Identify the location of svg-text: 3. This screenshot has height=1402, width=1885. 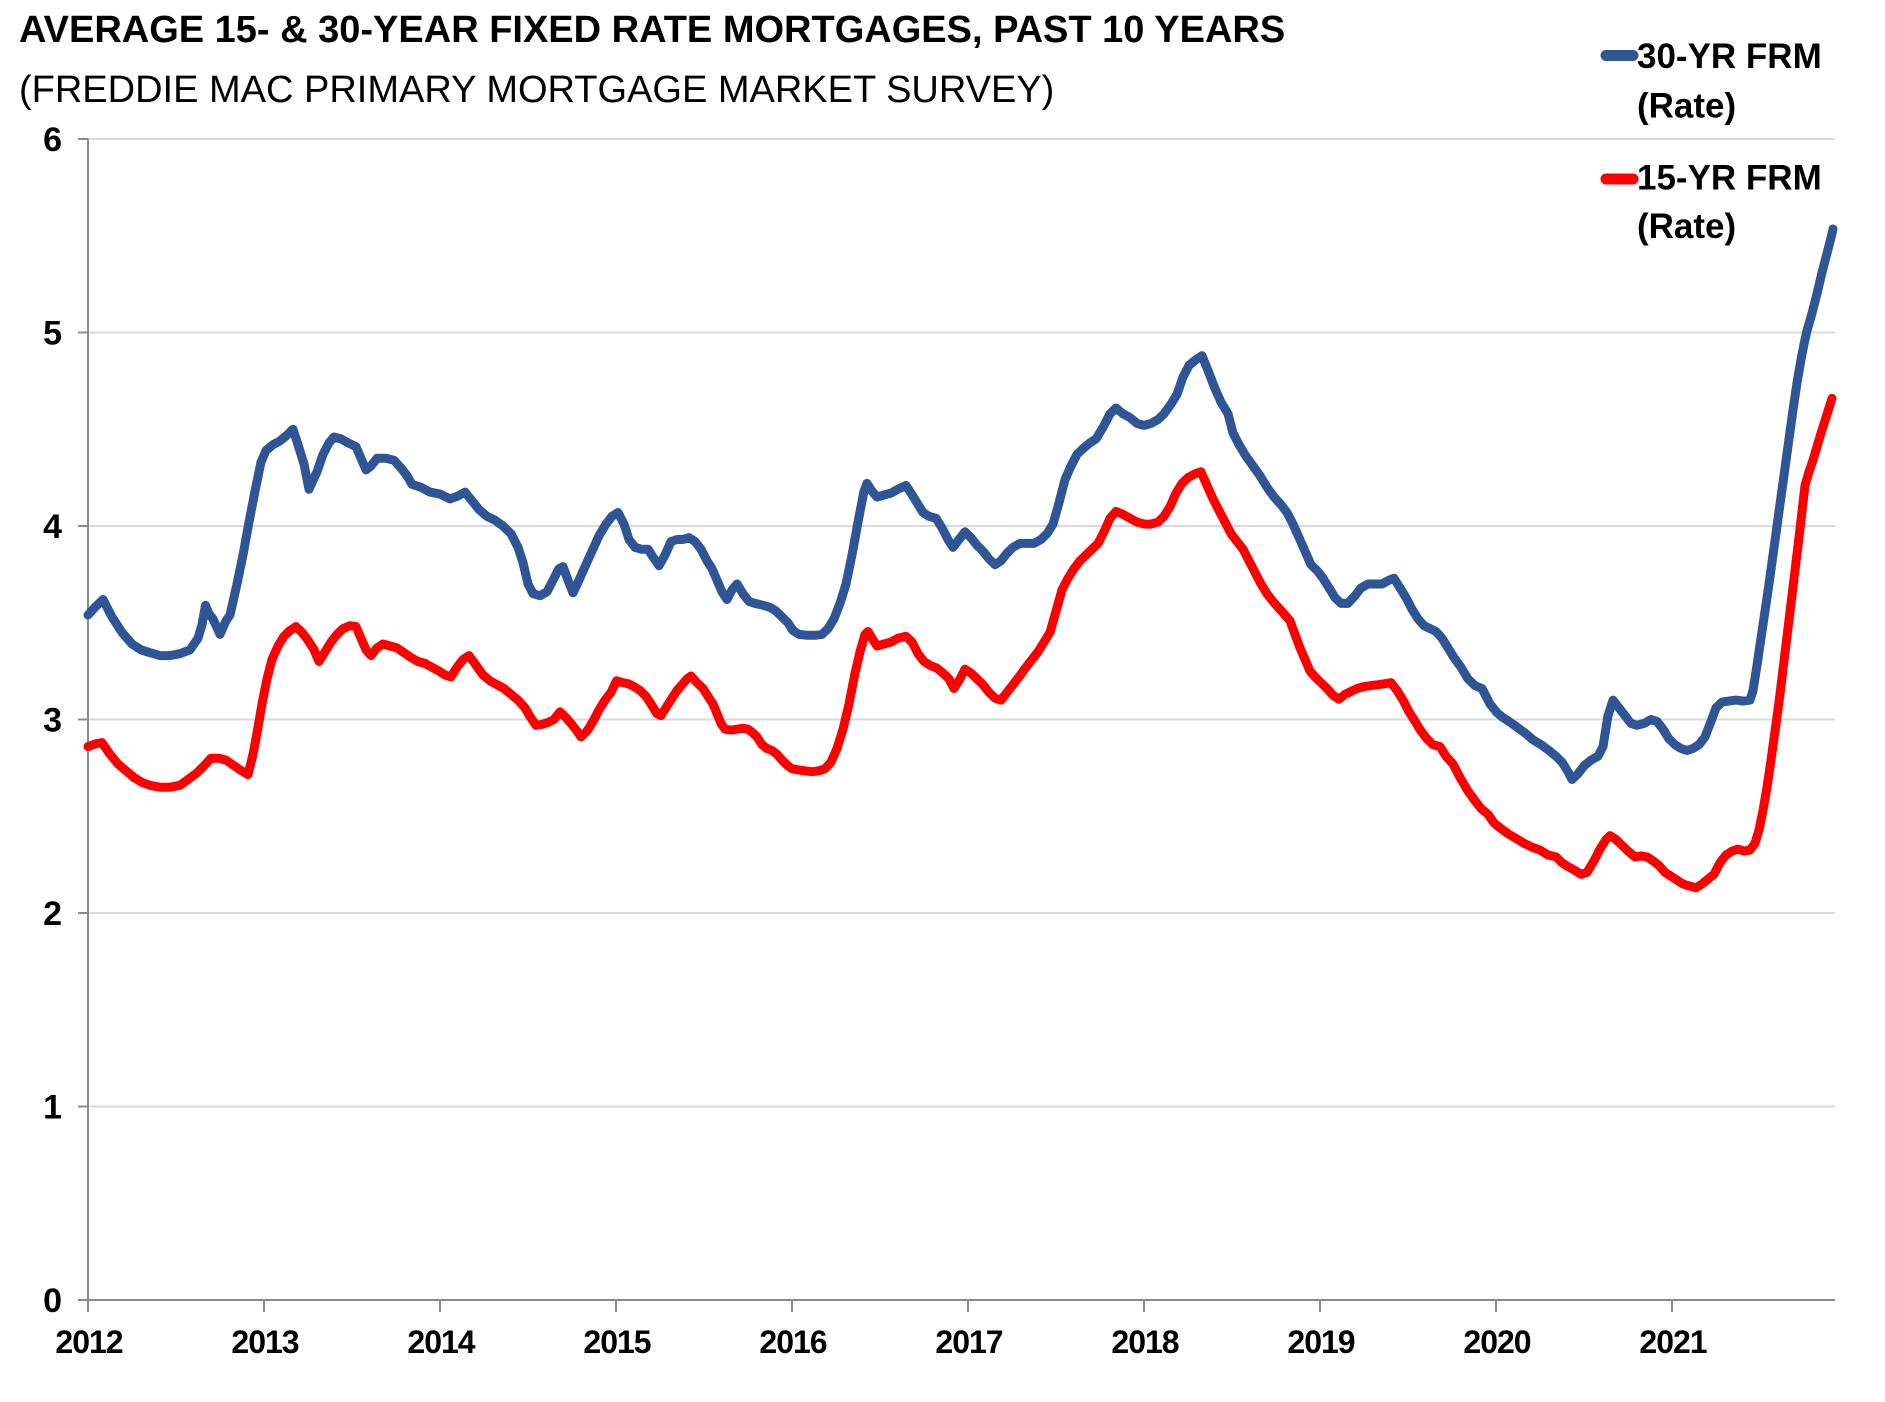
(52, 721).